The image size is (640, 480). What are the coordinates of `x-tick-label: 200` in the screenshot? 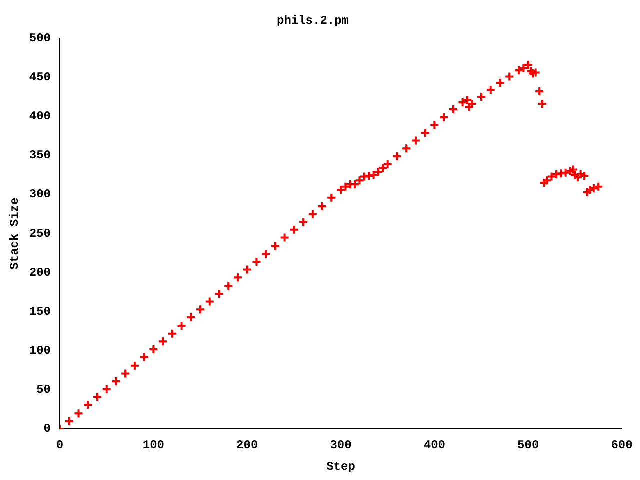 It's located at (247, 445).